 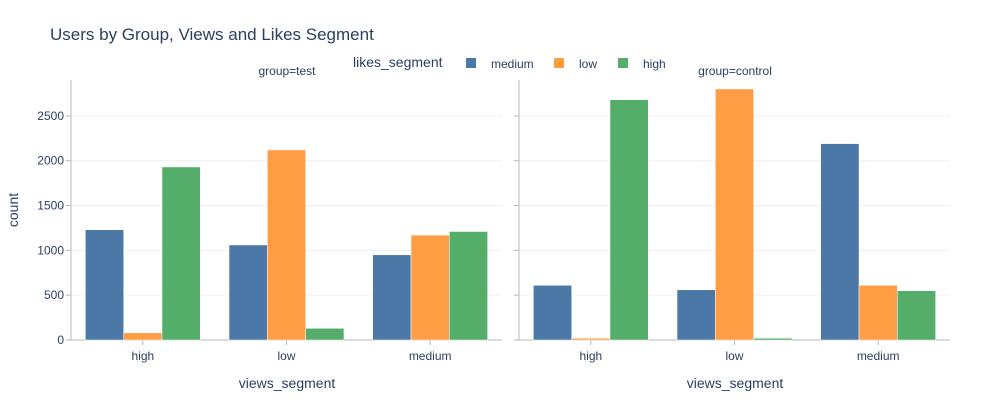 What do you see at coordinates (392, 297) in the screenshot?
I see `bar-test-medium-medium` at bounding box center [392, 297].